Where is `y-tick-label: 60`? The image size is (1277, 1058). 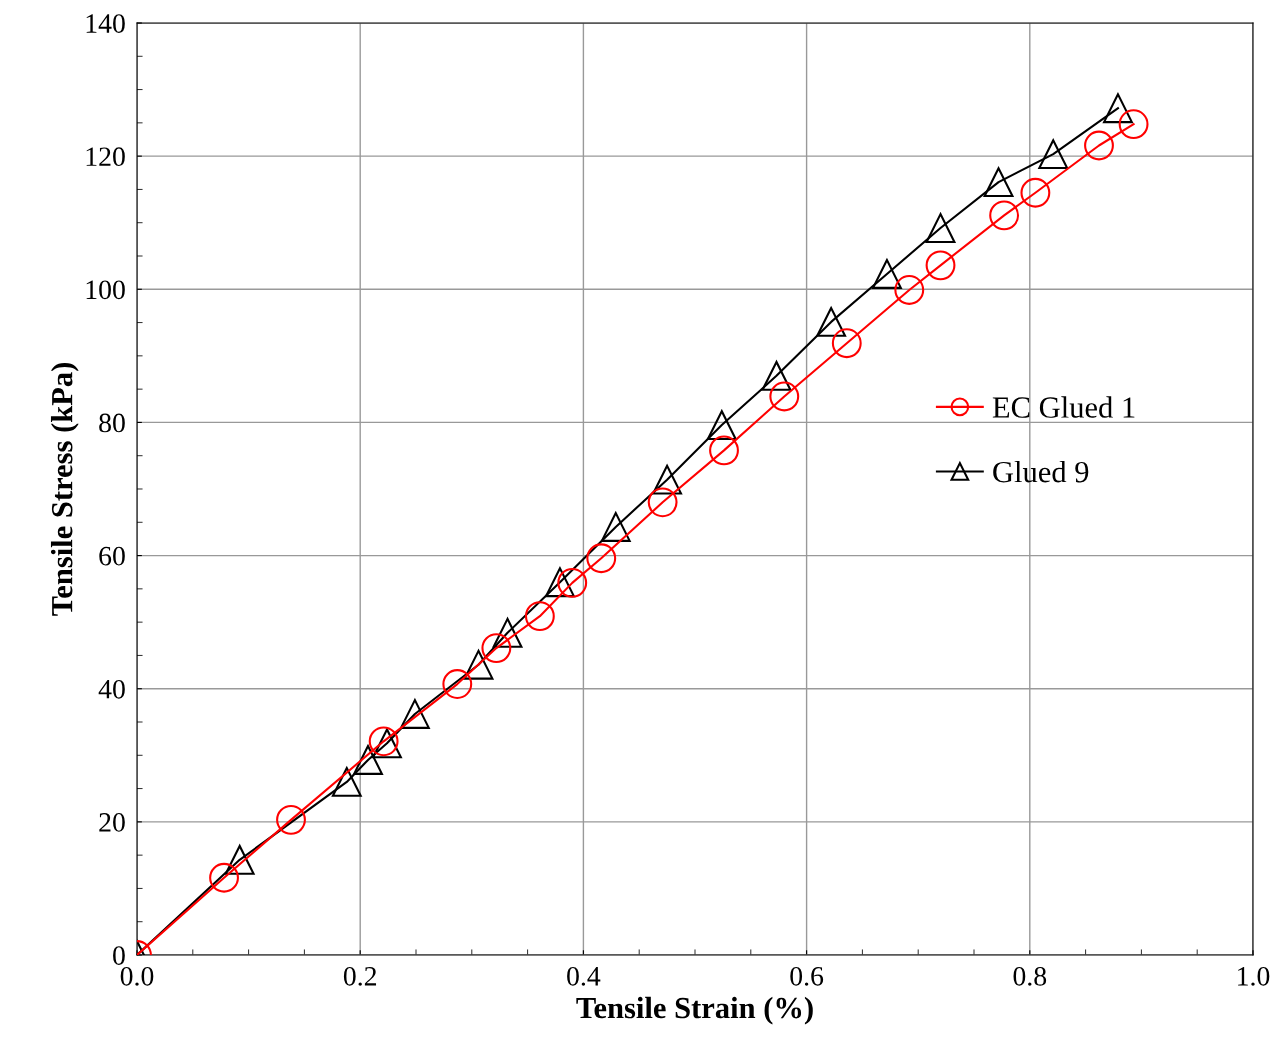
y-tick-label: 60 is located at coordinates (112, 556).